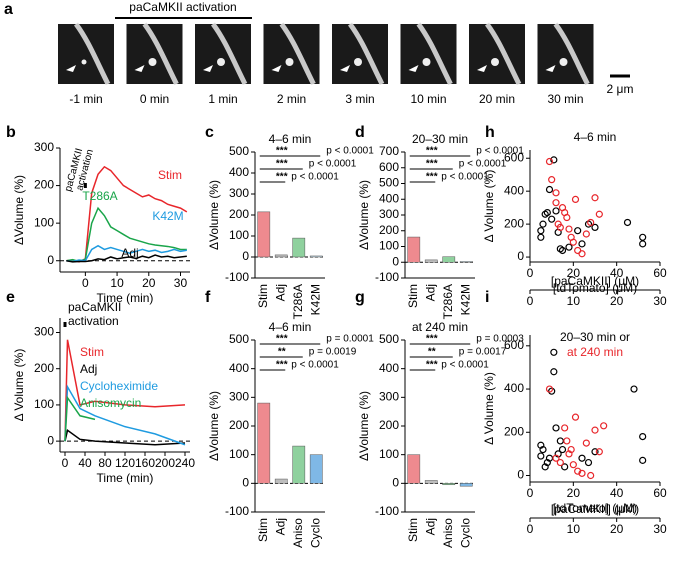  What do you see at coordinates (489, 408) in the screenshot?
I see `y-axis-label: Δ Volume (%)` at bounding box center [489, 408].